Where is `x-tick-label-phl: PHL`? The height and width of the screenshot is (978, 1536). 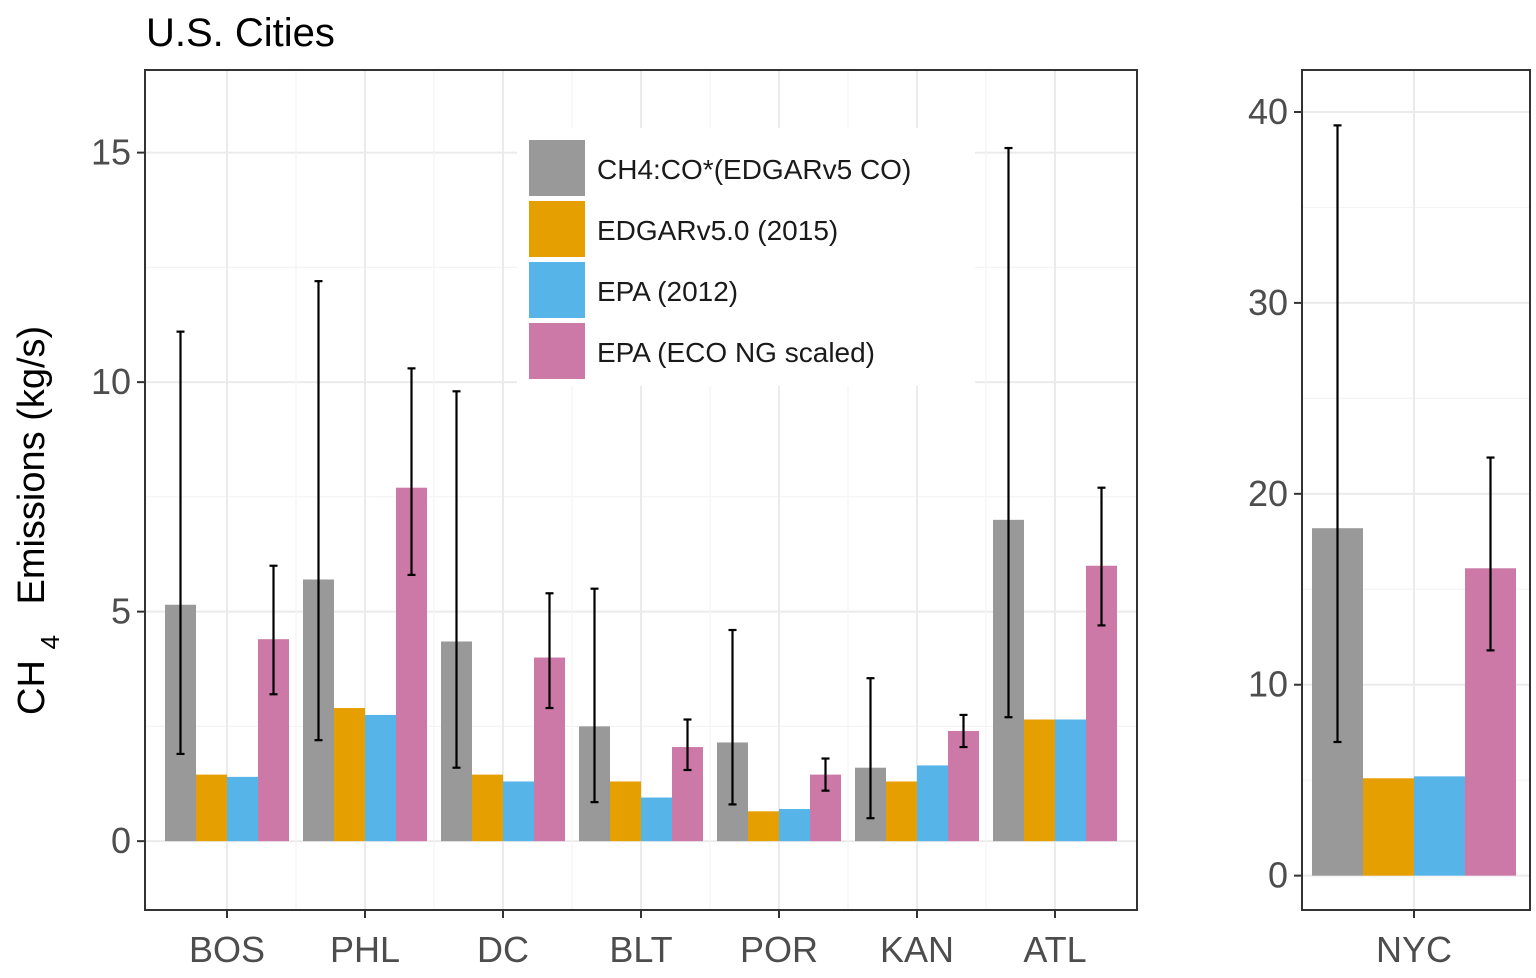
x-tick-label-phl: PHL is located at coordinates (365, 949).